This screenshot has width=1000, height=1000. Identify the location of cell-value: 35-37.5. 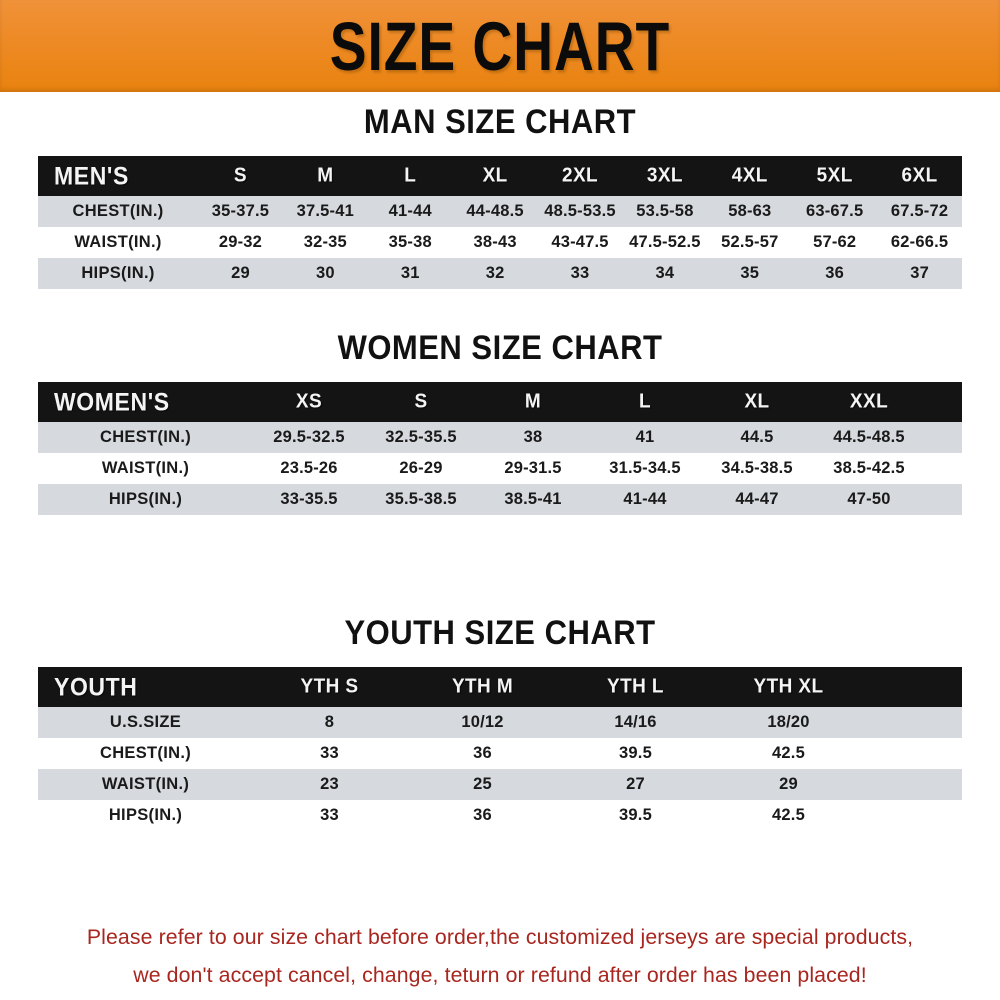
(240, 211).